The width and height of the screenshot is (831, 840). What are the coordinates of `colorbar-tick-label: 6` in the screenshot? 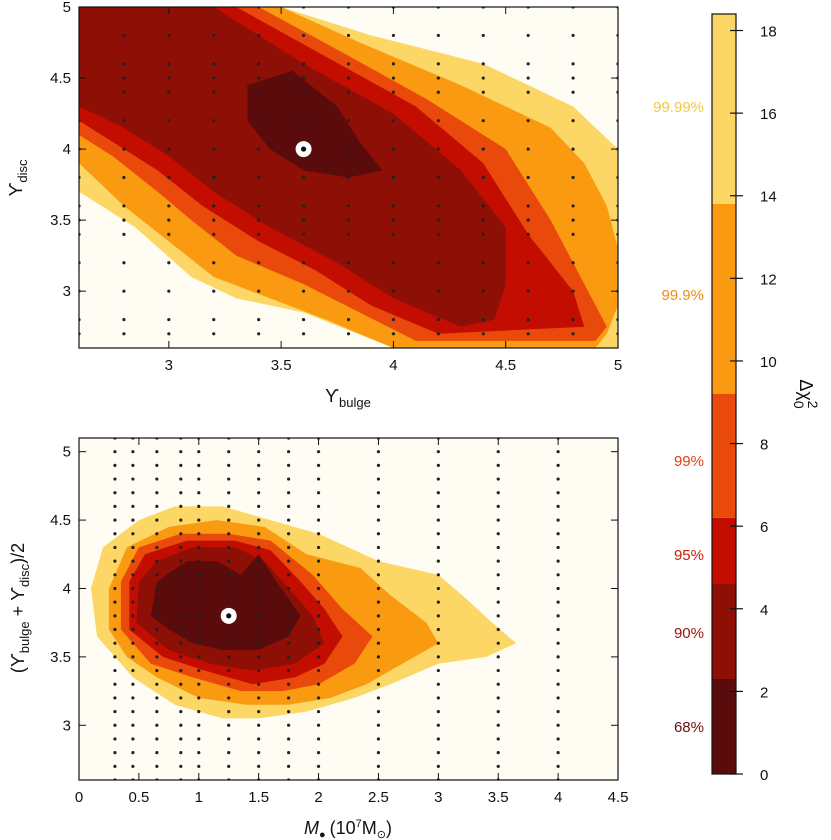 It's located at (764, 527).